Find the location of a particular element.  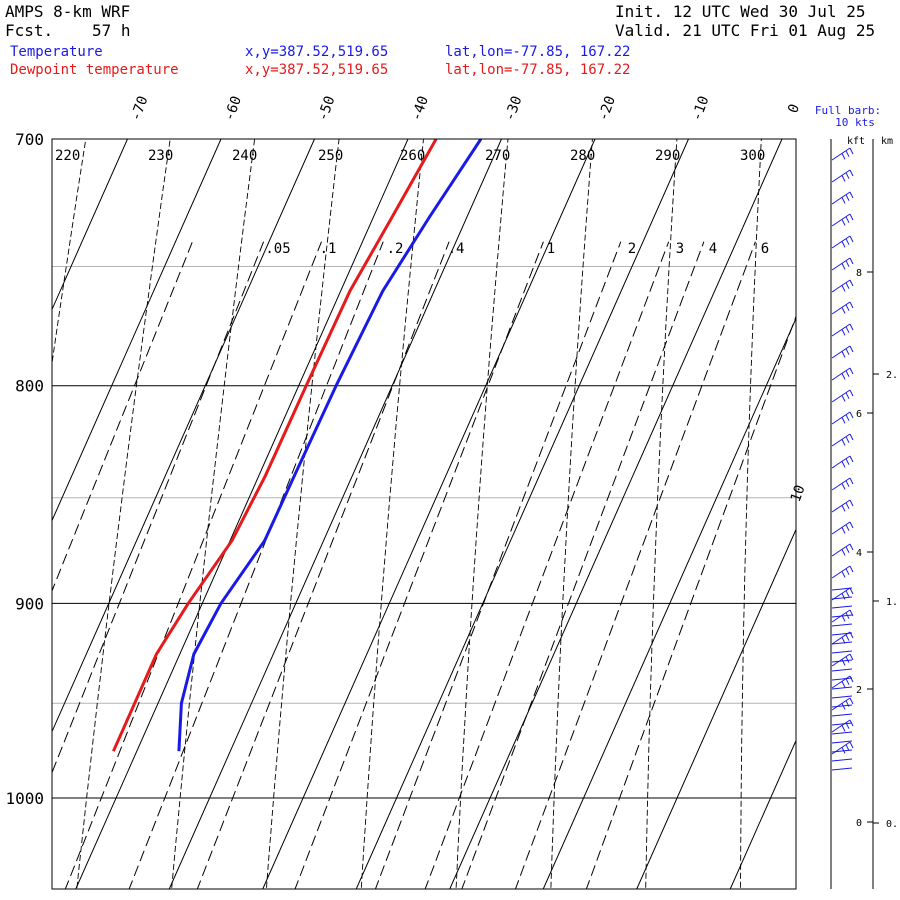

kft-tick-label: 2 is located at coordinates (859, 690).